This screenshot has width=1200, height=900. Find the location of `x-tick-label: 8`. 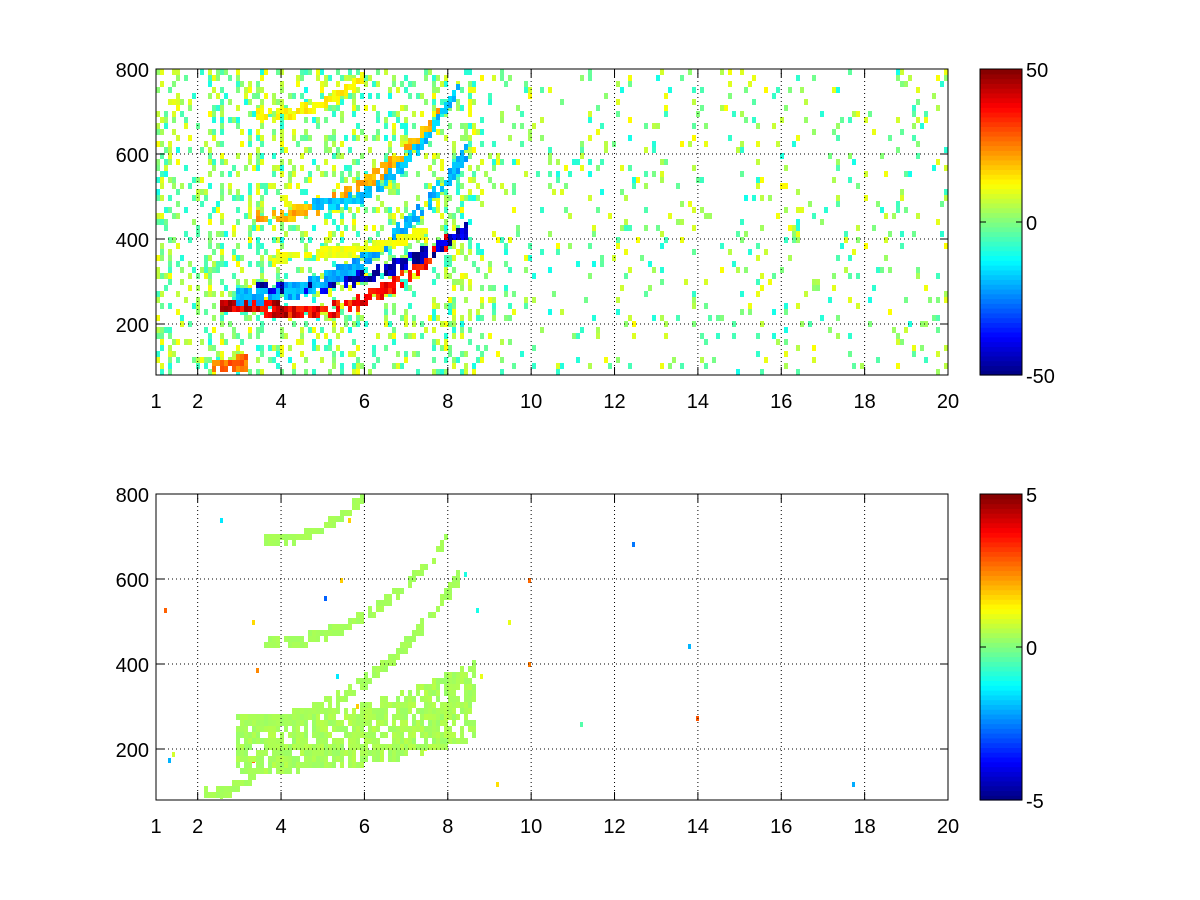

x-tick-label: 8 is located at coordinates (447, 402).